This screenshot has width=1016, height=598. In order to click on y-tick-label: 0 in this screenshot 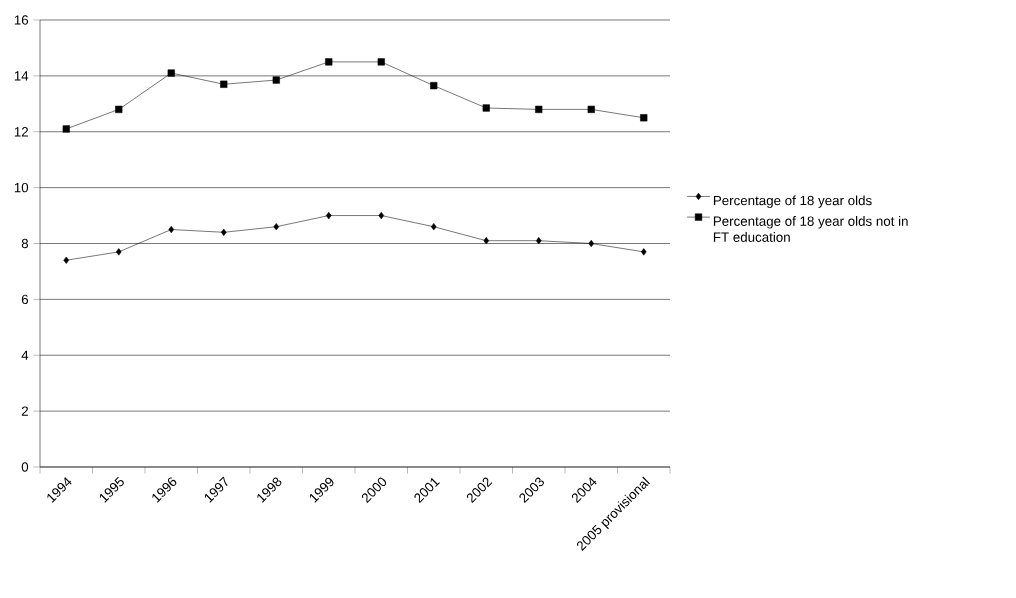, I will do `click(25, 467)`.